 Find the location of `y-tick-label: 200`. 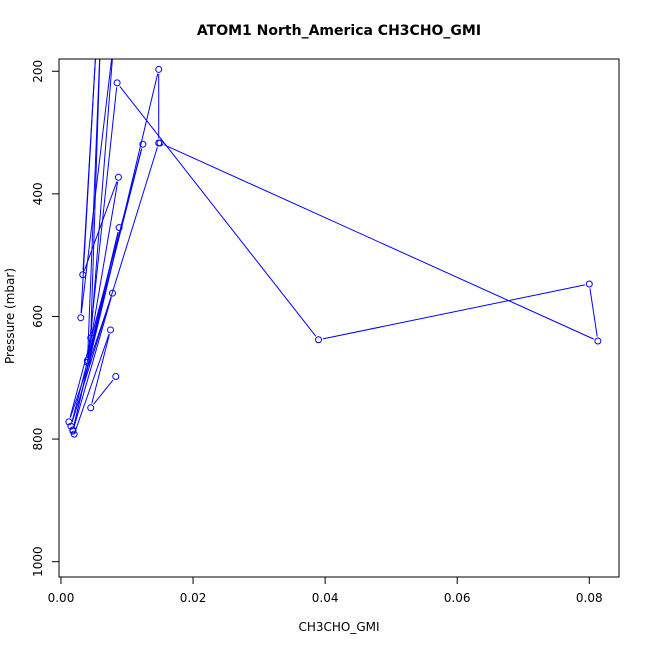

y-tick-label: 200 is located at coordinates (38, 71).